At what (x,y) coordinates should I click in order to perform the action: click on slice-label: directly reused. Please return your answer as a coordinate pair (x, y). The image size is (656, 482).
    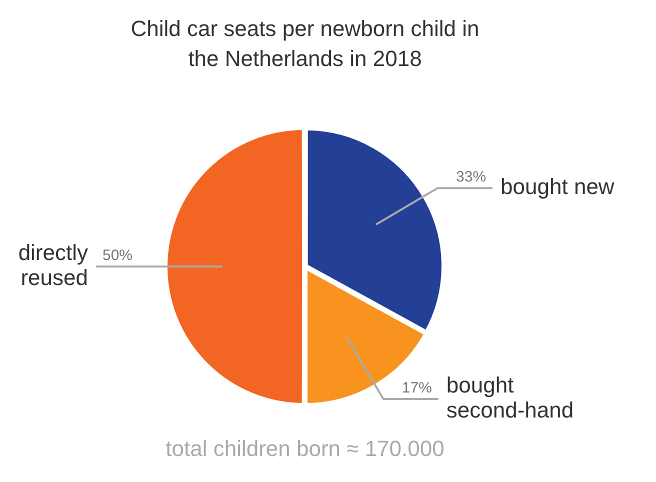
    Looking at the image, I should click on (53, 265).